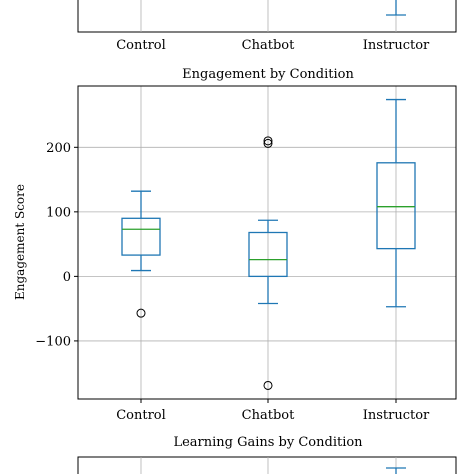 This screenshot has height=474, width=474. Describe the element at coordinates (268, 45) in the screenshot. I see `top-xtick-label: Chatbot` at that location.